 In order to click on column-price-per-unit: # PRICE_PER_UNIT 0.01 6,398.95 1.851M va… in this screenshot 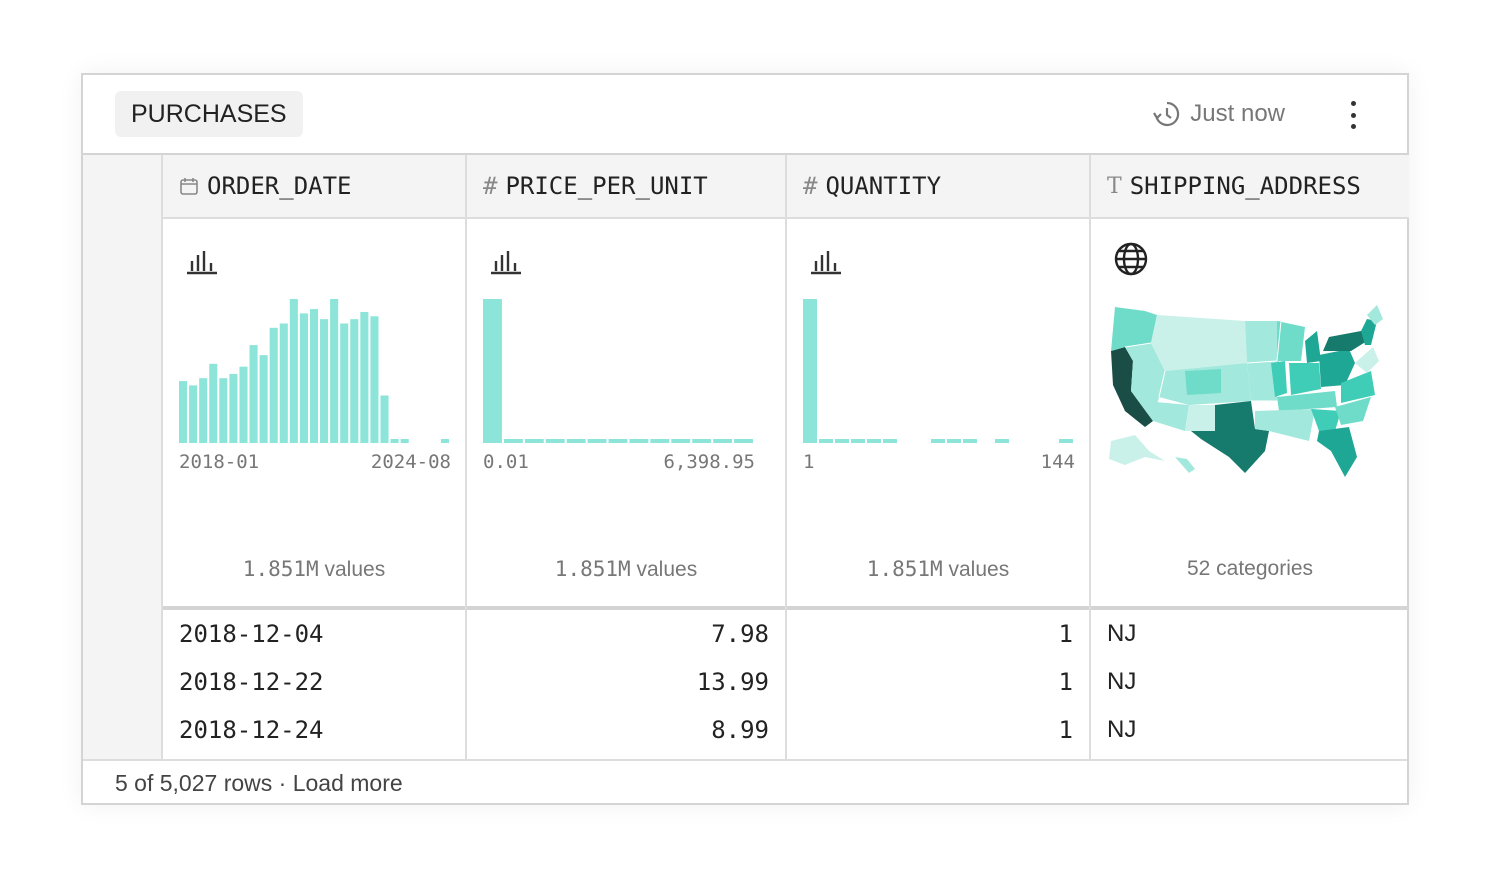, I will do `click(625, 457)`.